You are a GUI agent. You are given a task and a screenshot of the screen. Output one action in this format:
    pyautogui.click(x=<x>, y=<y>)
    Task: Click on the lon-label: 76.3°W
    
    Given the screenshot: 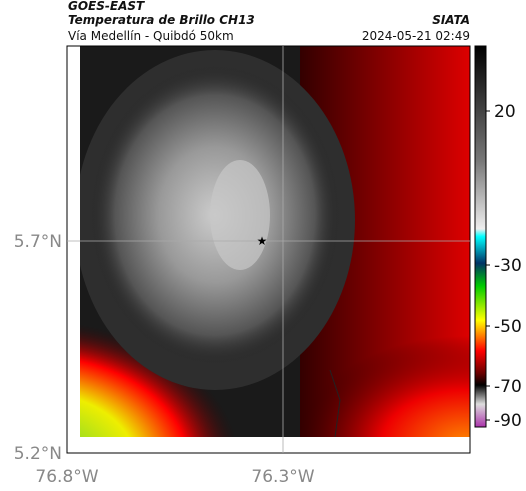 What is the action you would take?
    pyautogui.click(x=282, y=477)
    